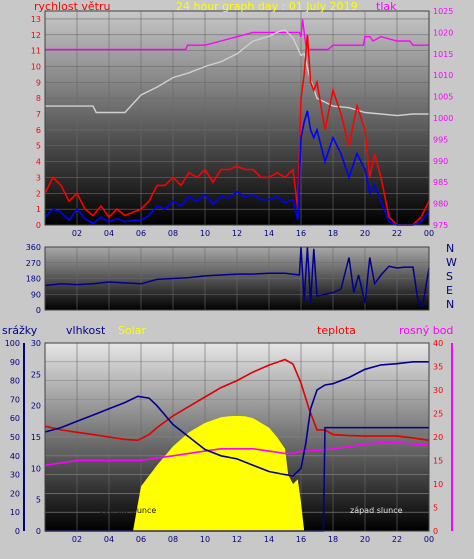 Image resolution: width=474 pixels, height=559 pixels. Describe the element at coordinates (438, 343) in the screenshot. I see `temperature-y-tick-label: 40` at that location.